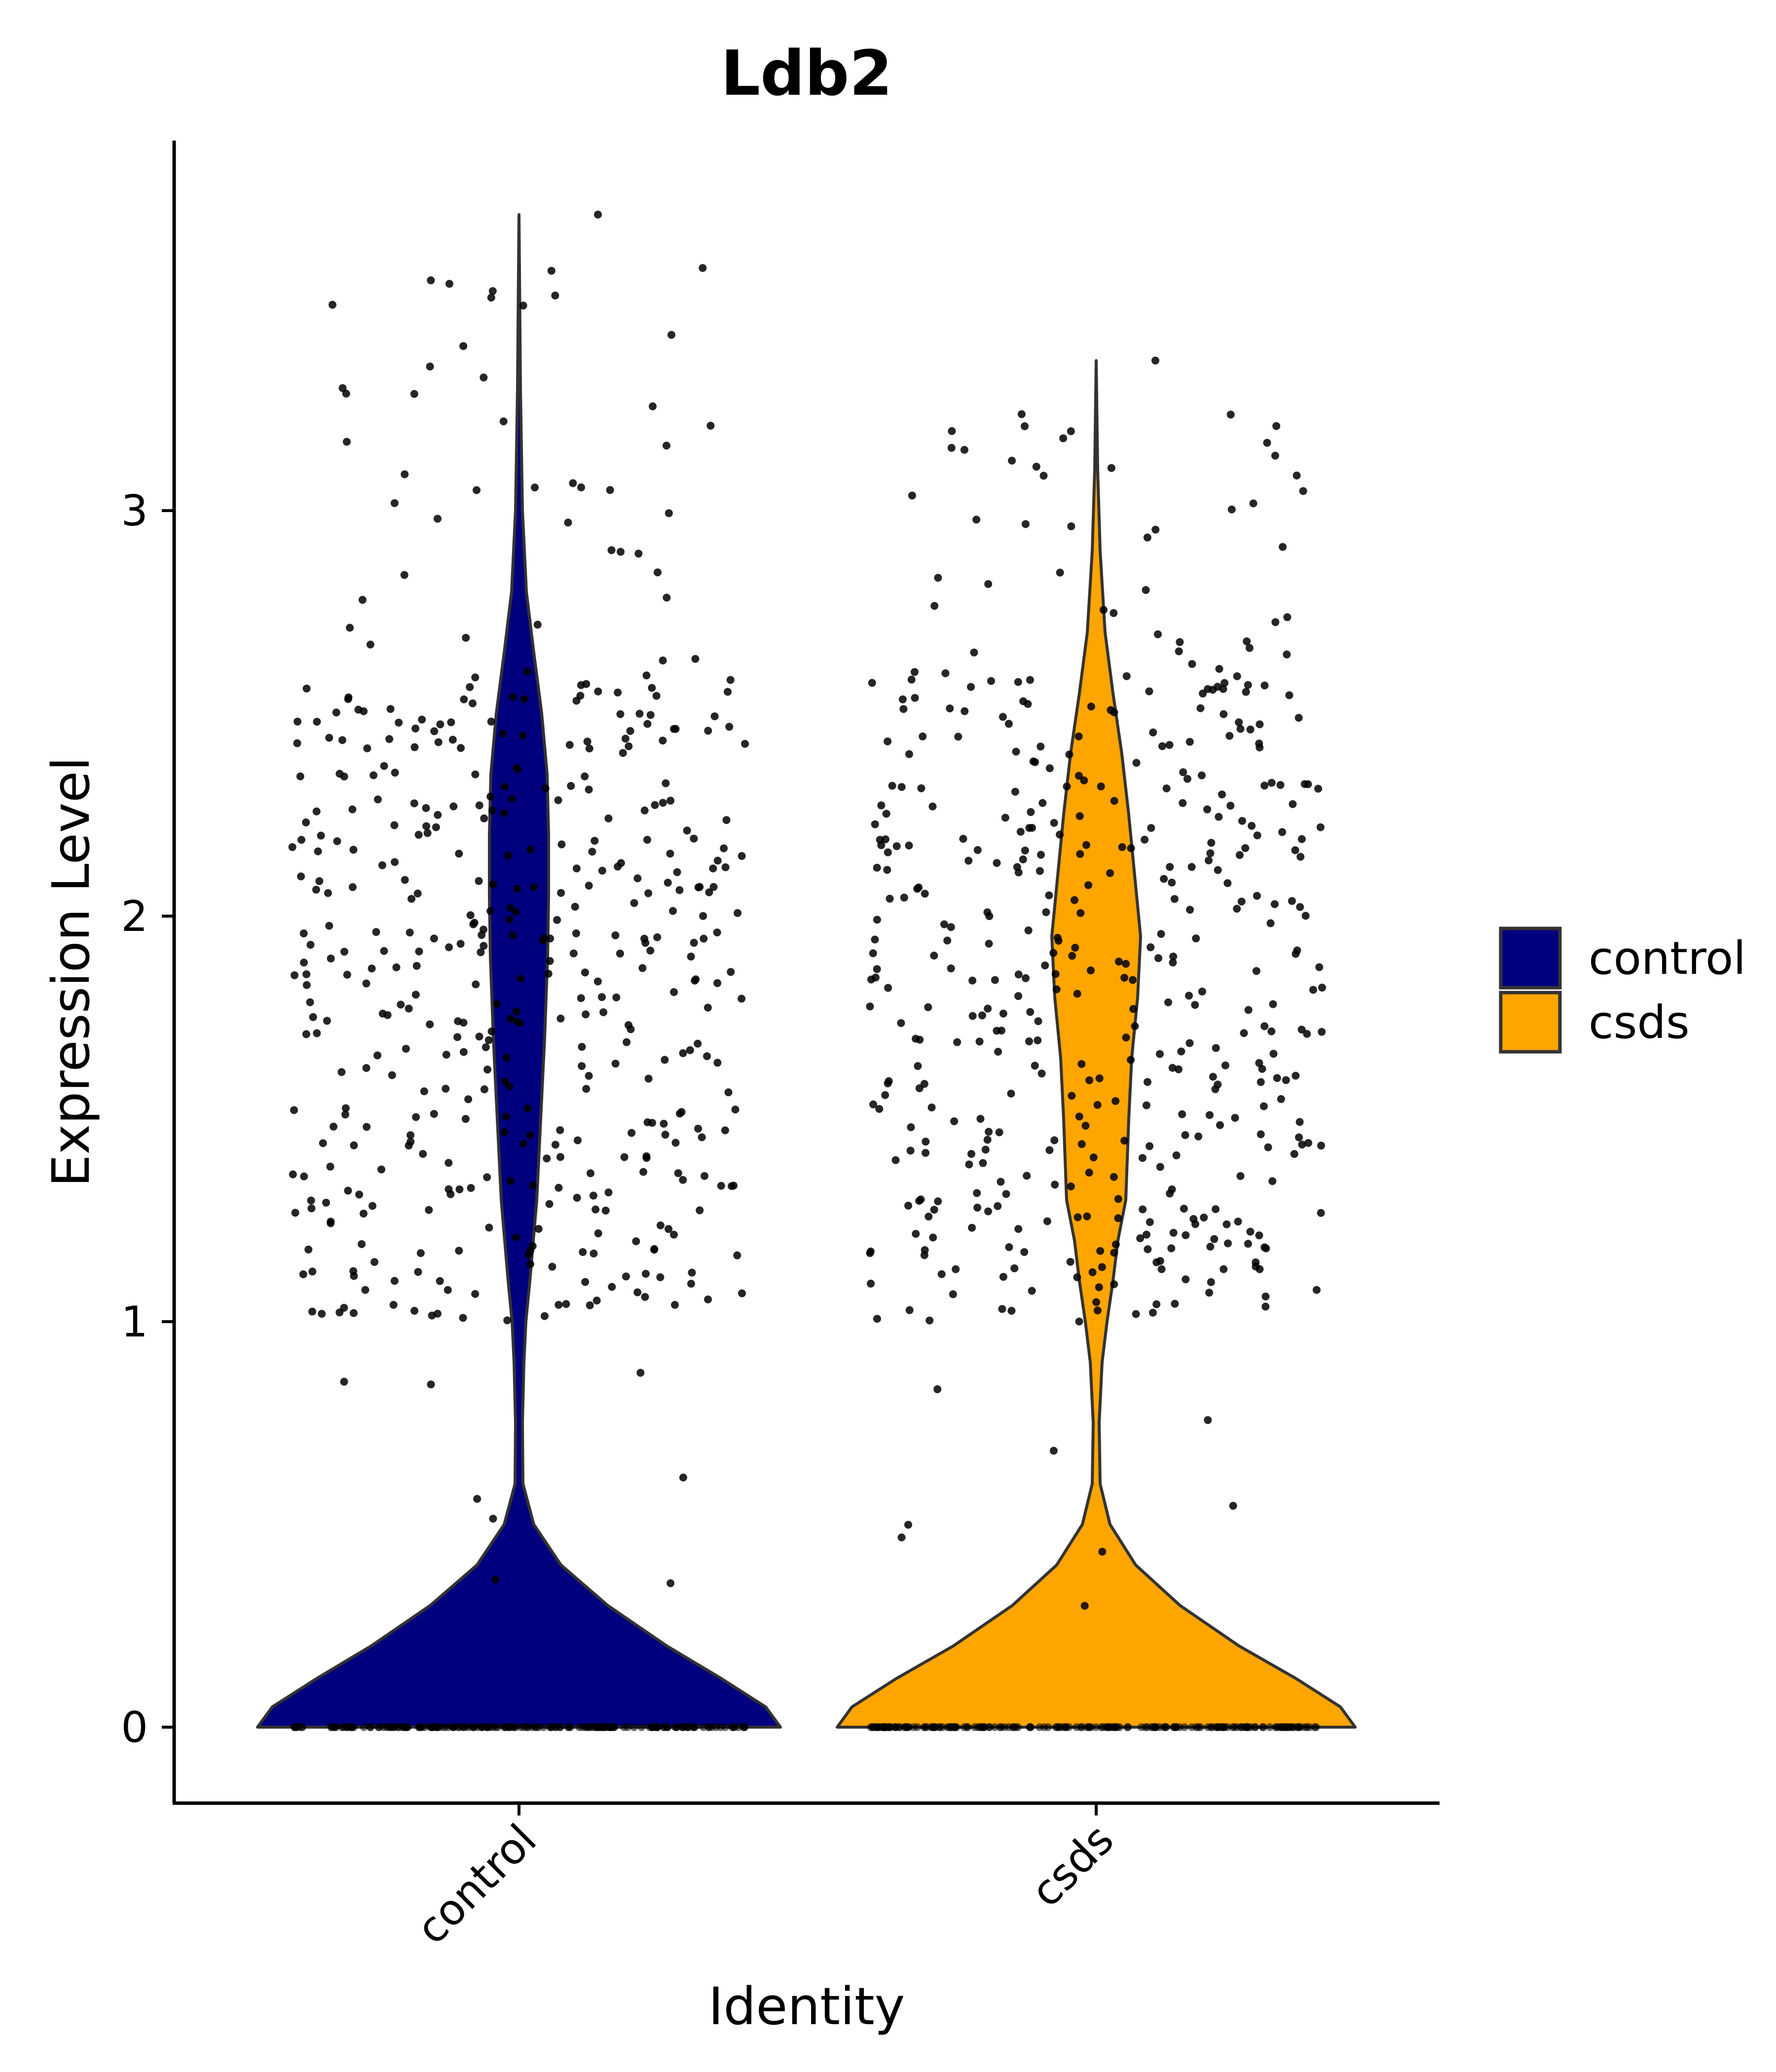 The width and height of the screenshot is (1776, 2072). What do you see at coordinates (1640, 1023) in the screenshot?
I see `legend-label-csds: csds` at bounding box center [1640, 1023].